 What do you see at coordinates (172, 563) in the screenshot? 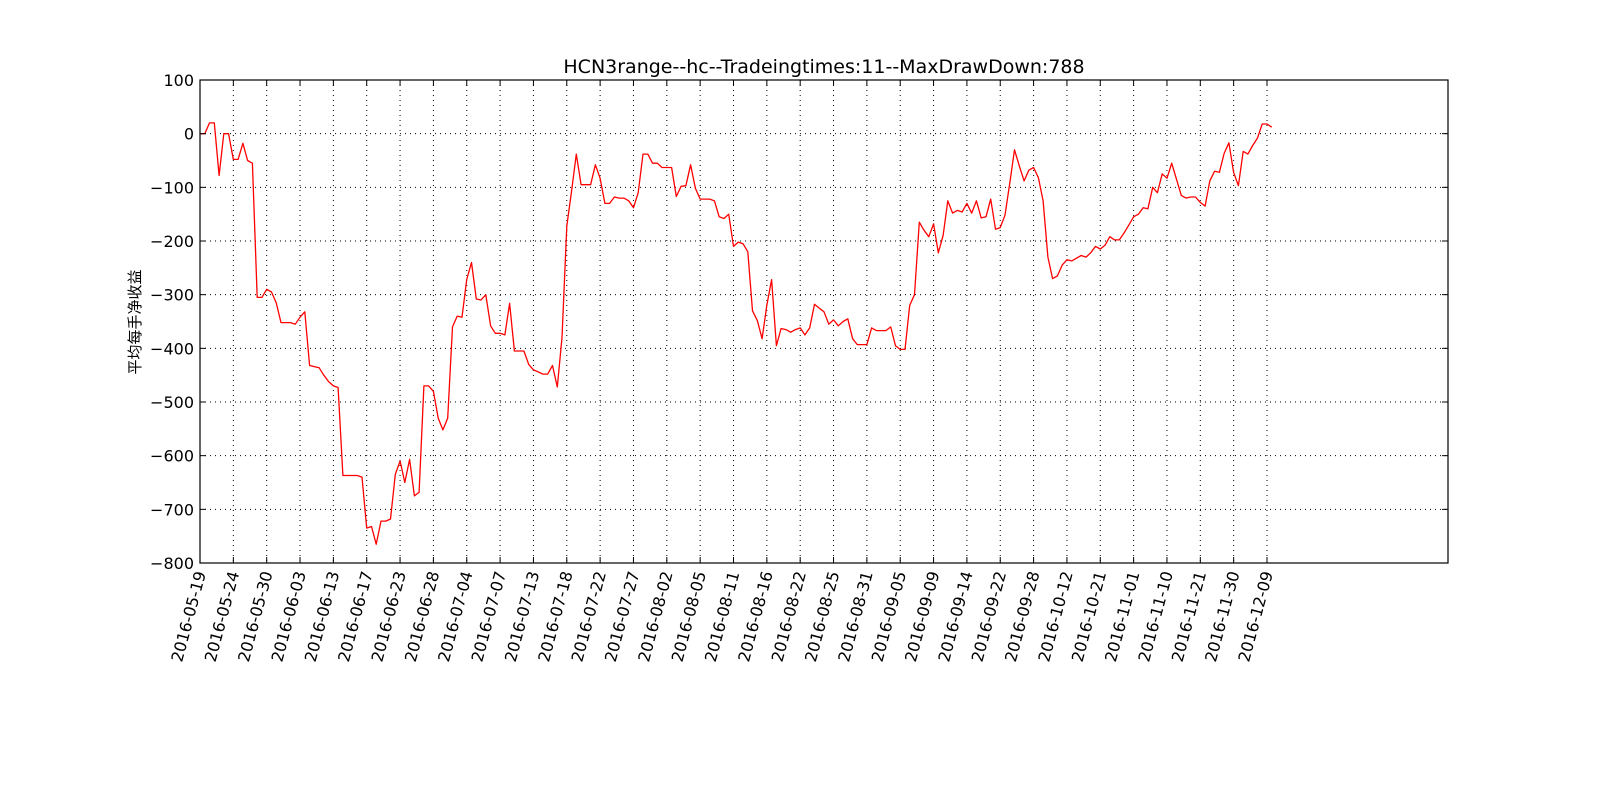
I see `y-tick-label: −800` at bounding box center [172, 563].